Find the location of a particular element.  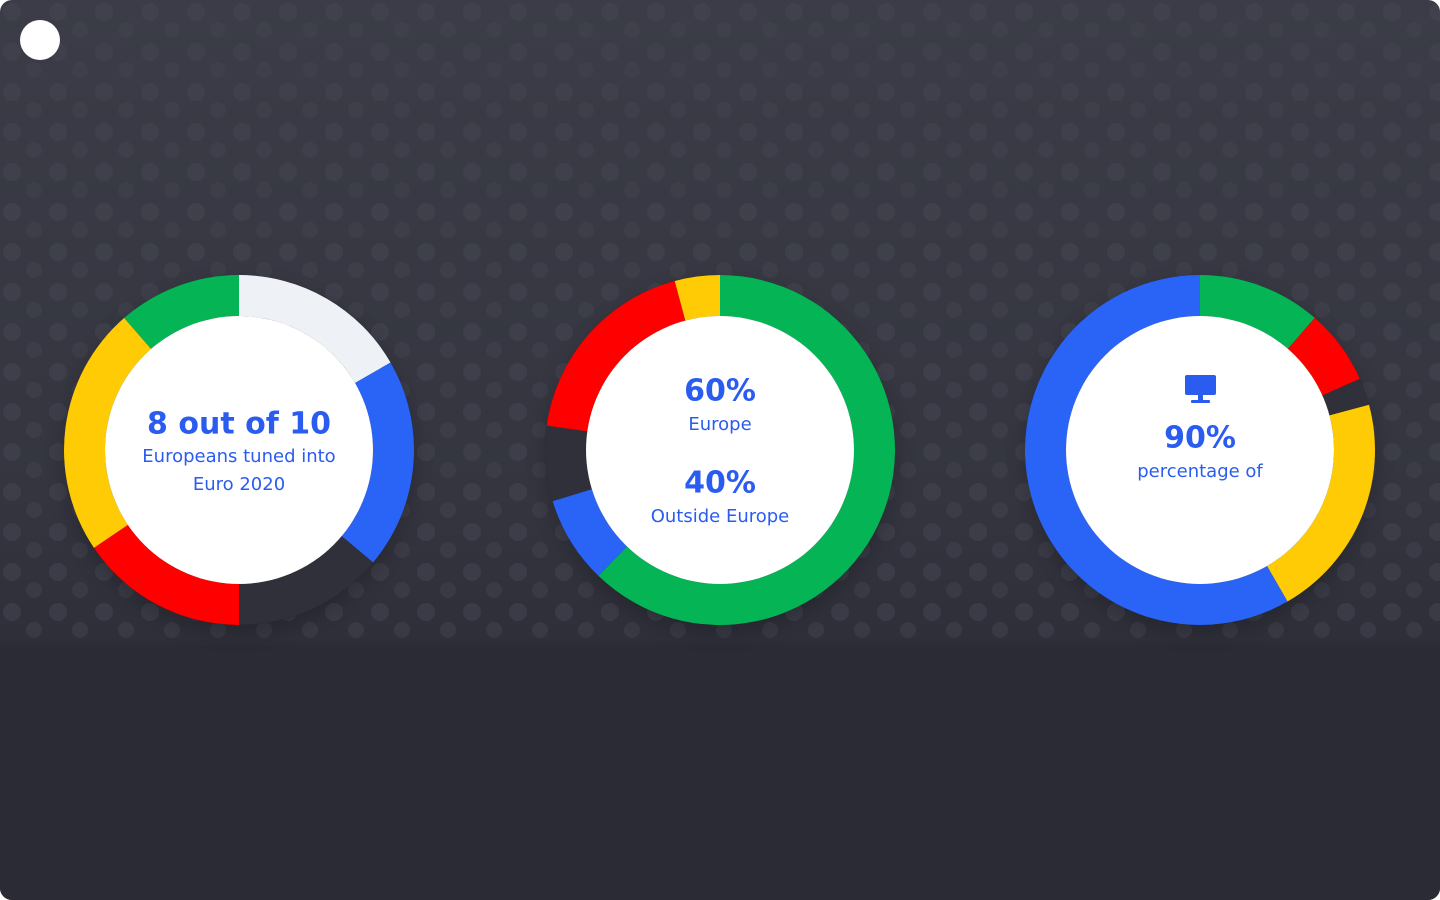

caption: Europeans tuned into is located at coordinates (238, 456).